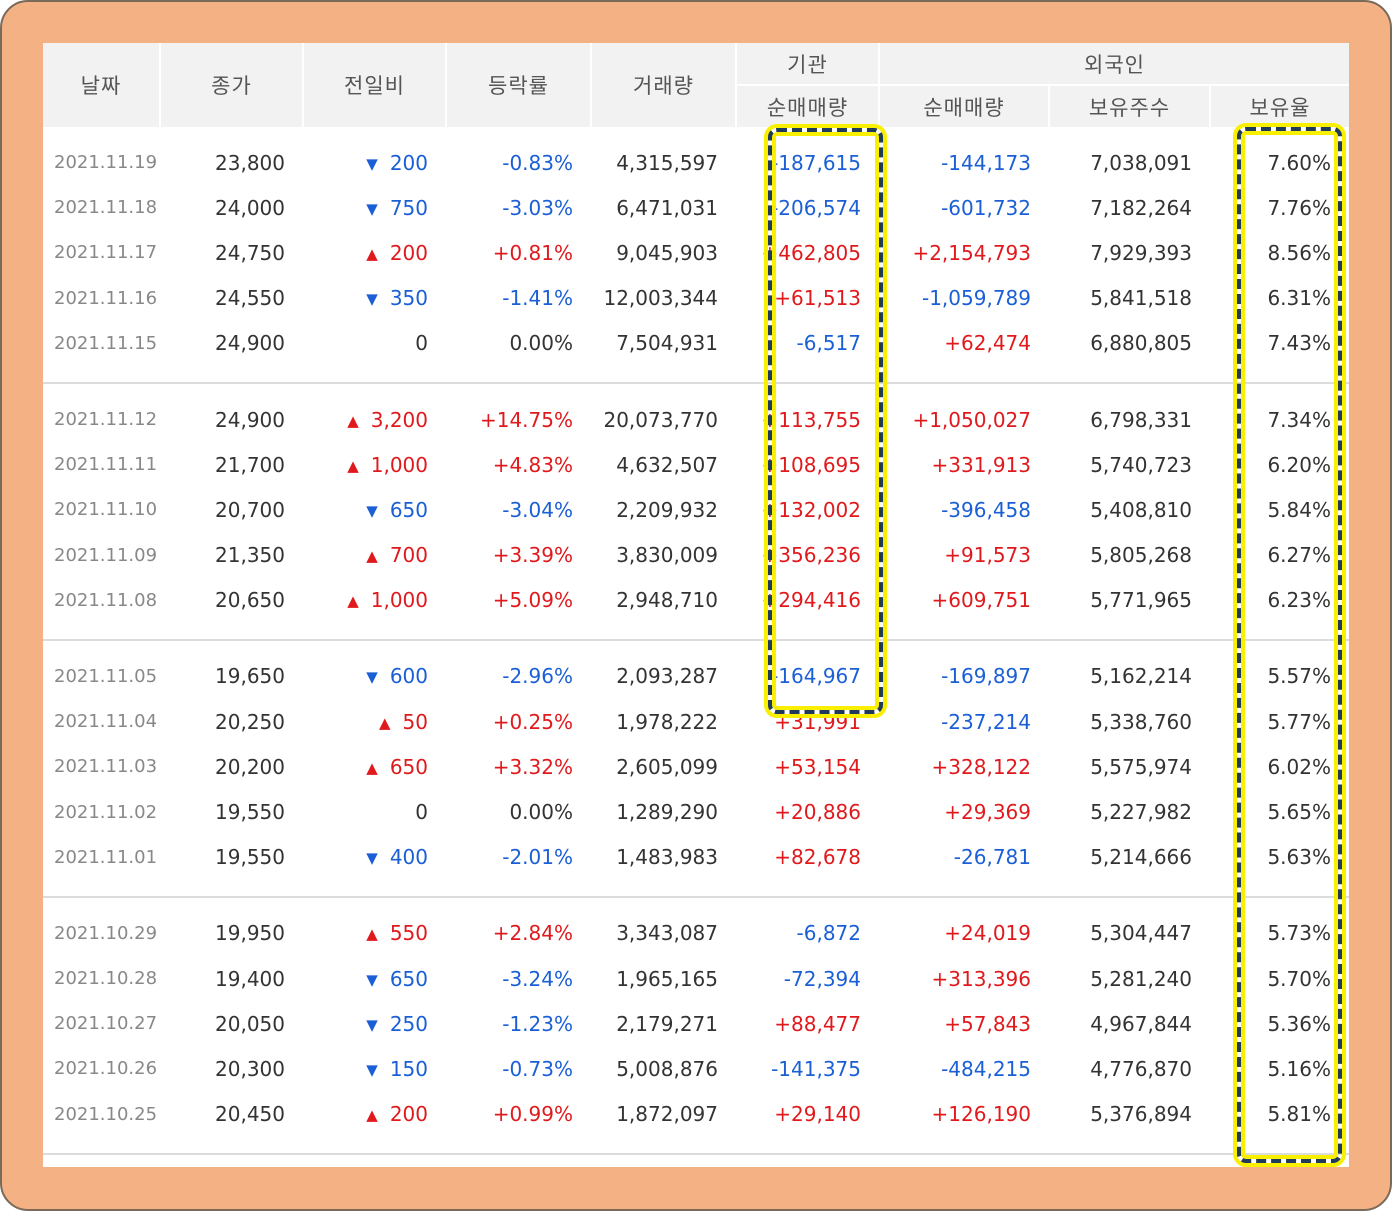 This screenshot has height=1211, width=1392. Describe the element at coordinates (374, 933) in the screenshot. I see `cell-change: ▲ 550` at that location.